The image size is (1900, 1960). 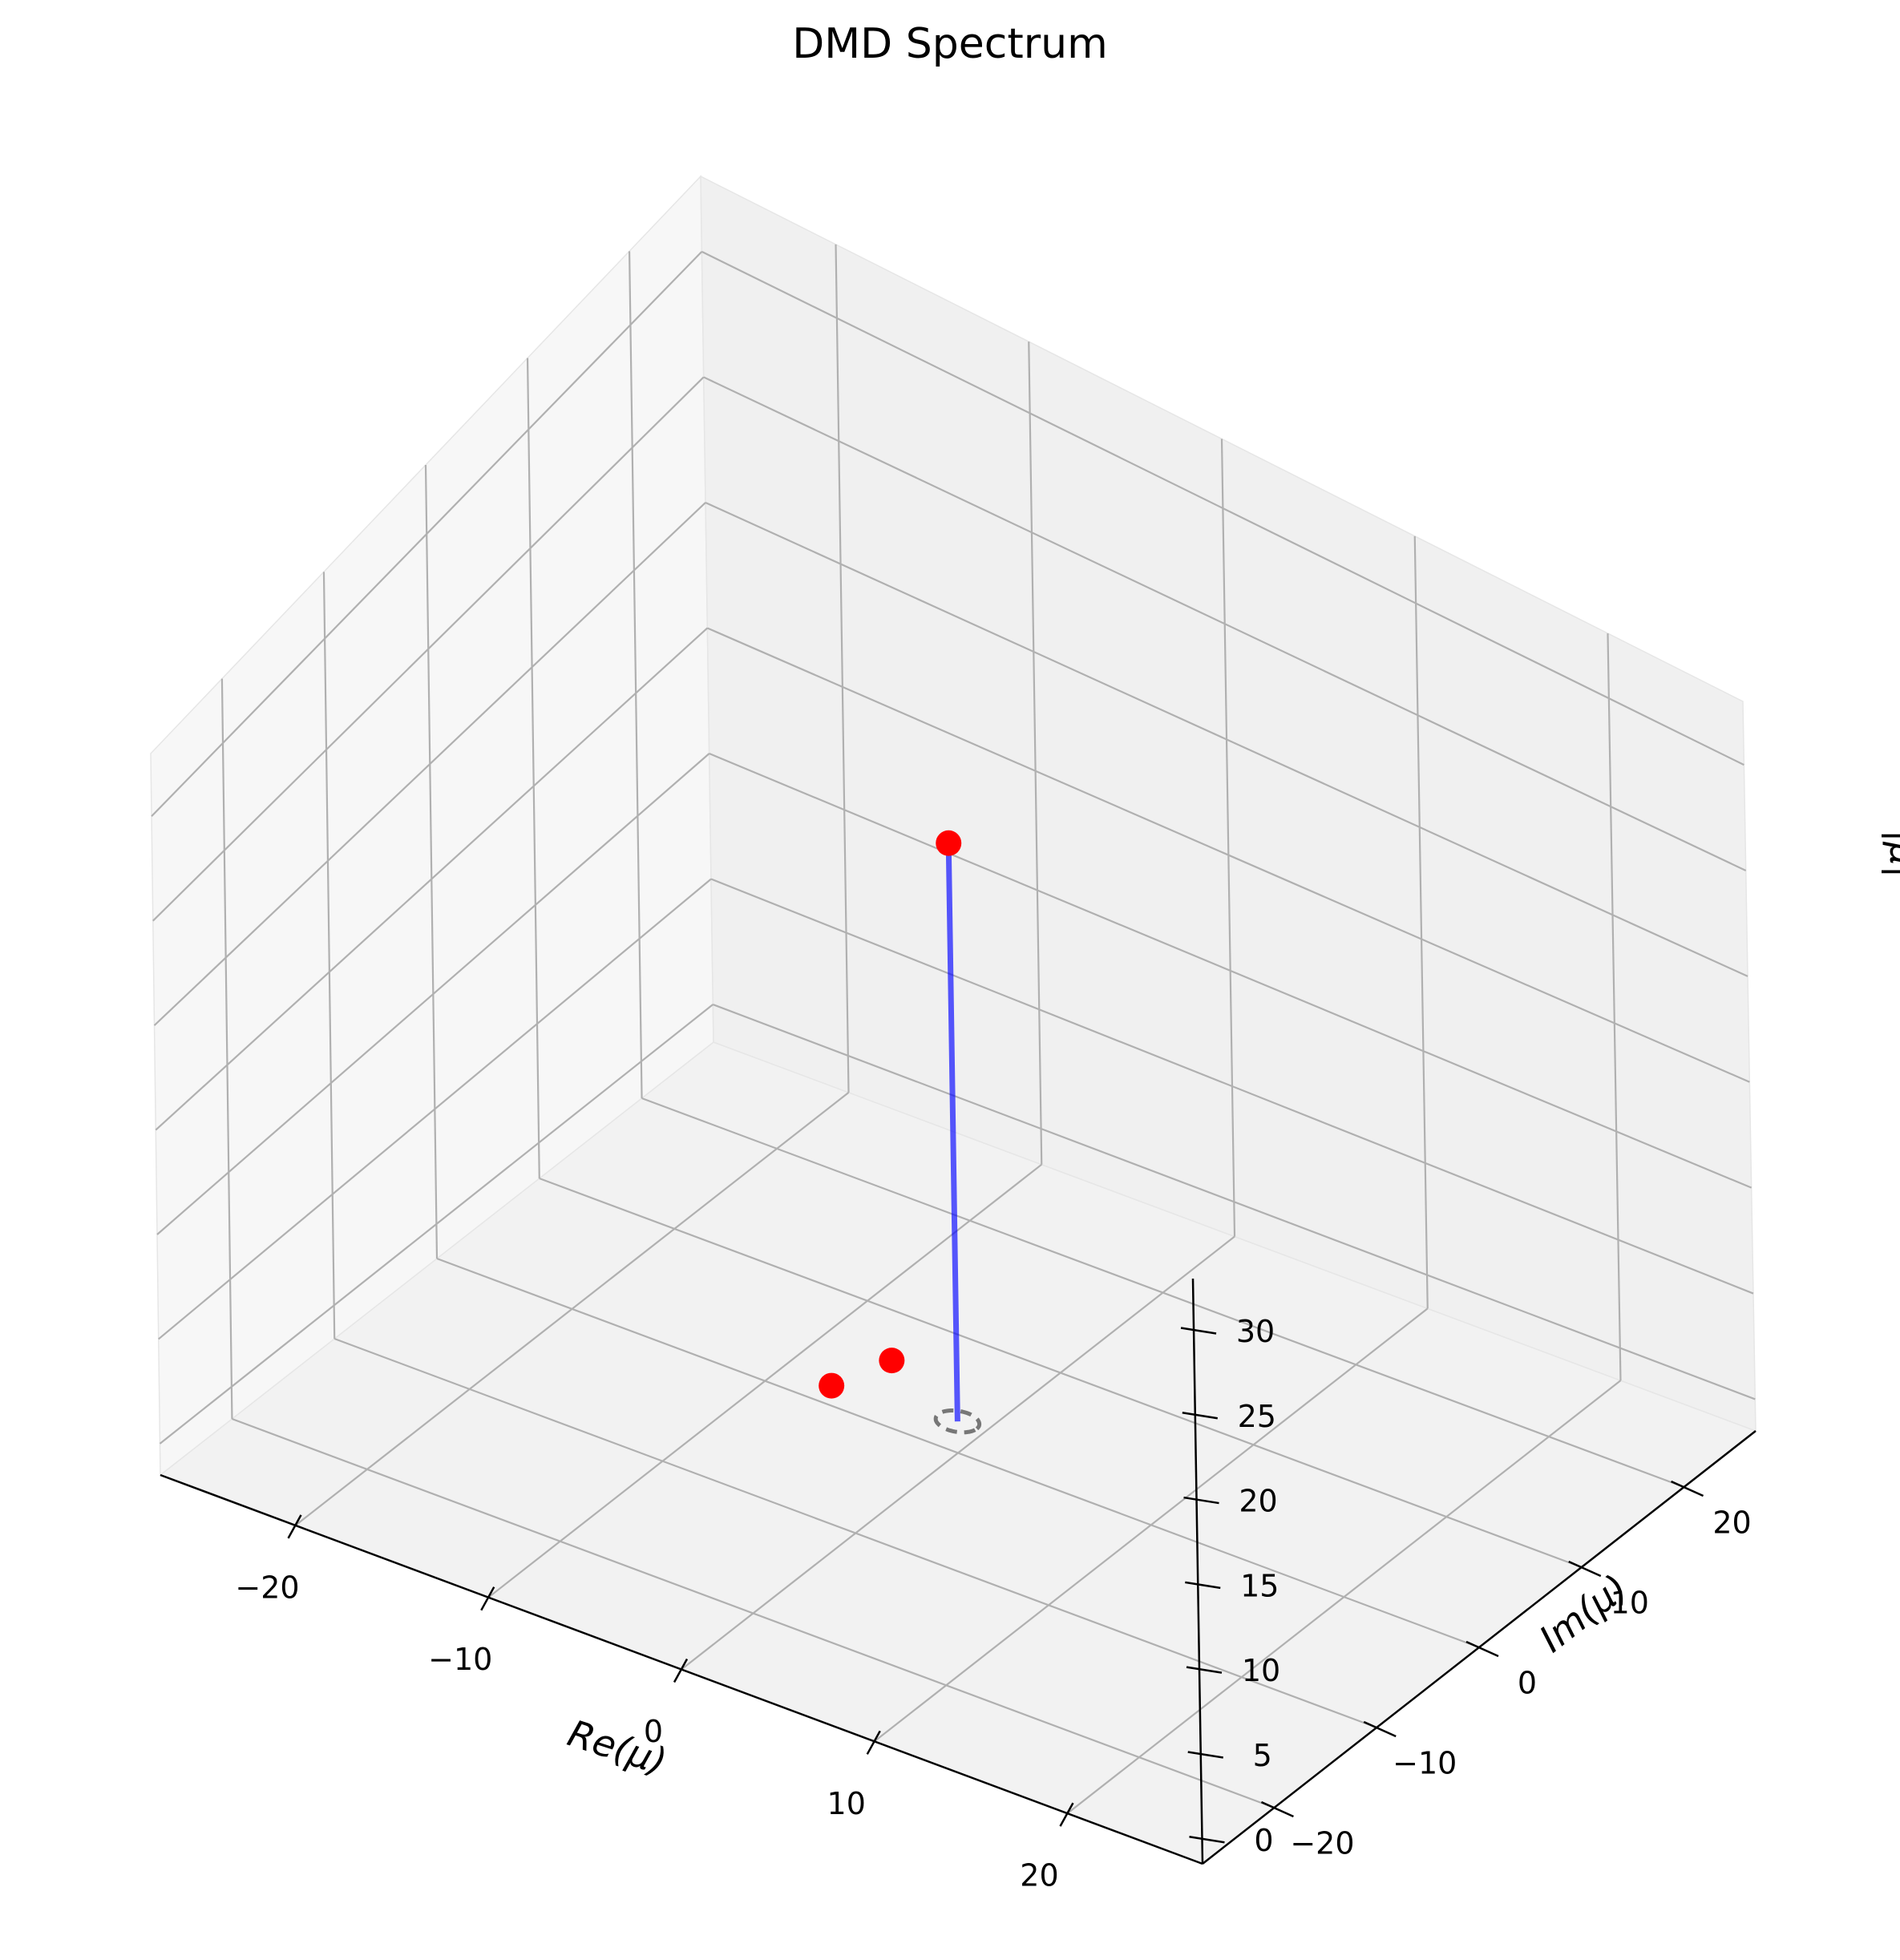 What do you see at coordinates (1258, 1501) in the screenshot?
I see `z-tick-label: 20` at bounding box center [1258, 1501].